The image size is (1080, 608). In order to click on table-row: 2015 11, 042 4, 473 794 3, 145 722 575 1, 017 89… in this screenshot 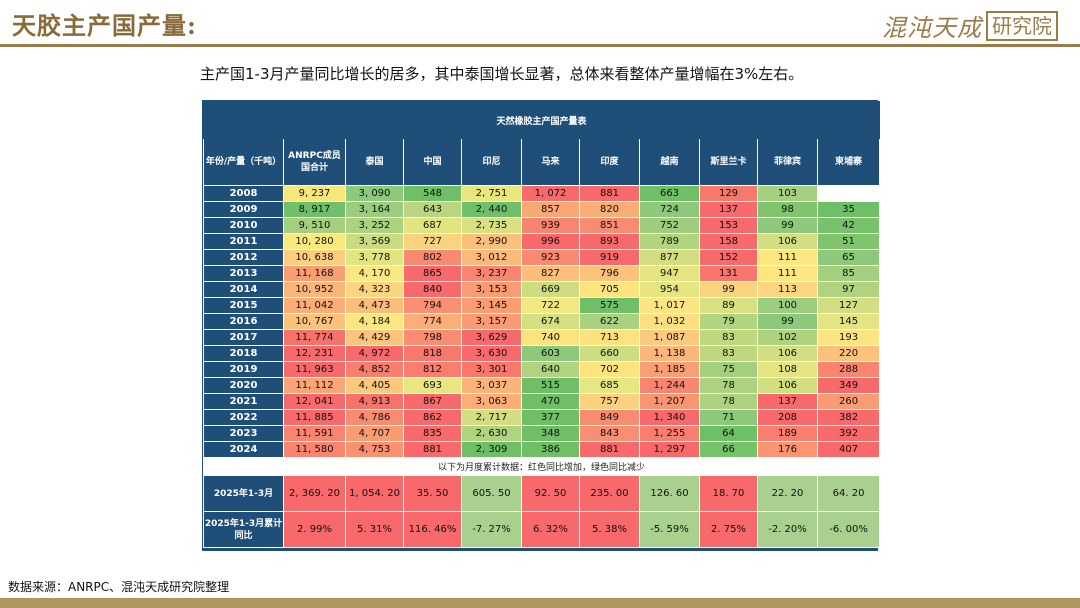, I will do `click(542, 305)`.